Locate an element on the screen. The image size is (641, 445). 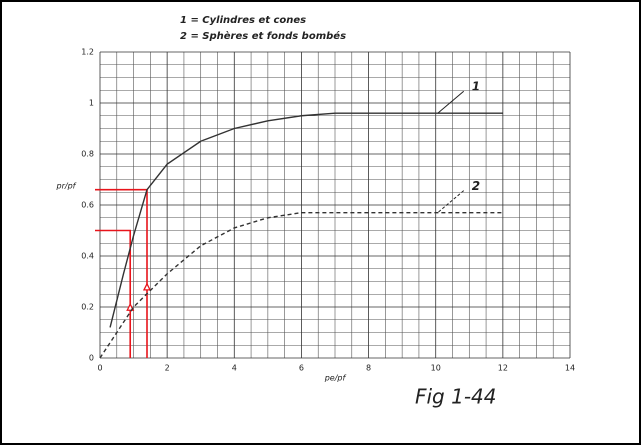
y-tick-label: 0 is located at coordinates (91, 358).